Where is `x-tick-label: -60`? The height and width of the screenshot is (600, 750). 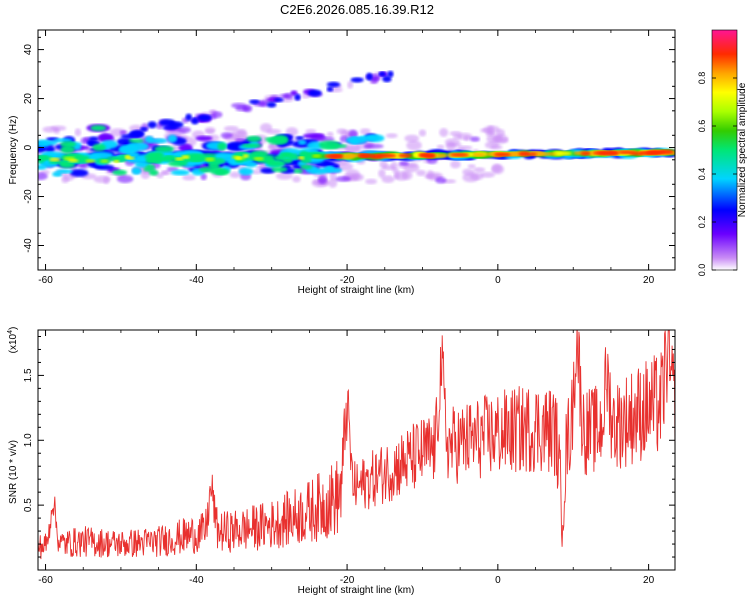 x-tick-label: -60 is located at coordinates (45, 580).